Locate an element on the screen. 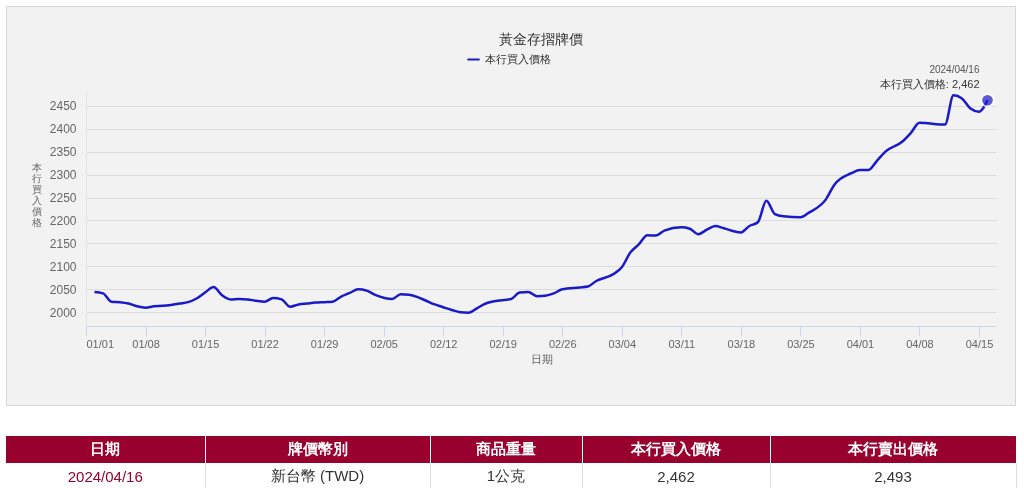  text: 牌價幣別 is located at coordinates (317, 449).